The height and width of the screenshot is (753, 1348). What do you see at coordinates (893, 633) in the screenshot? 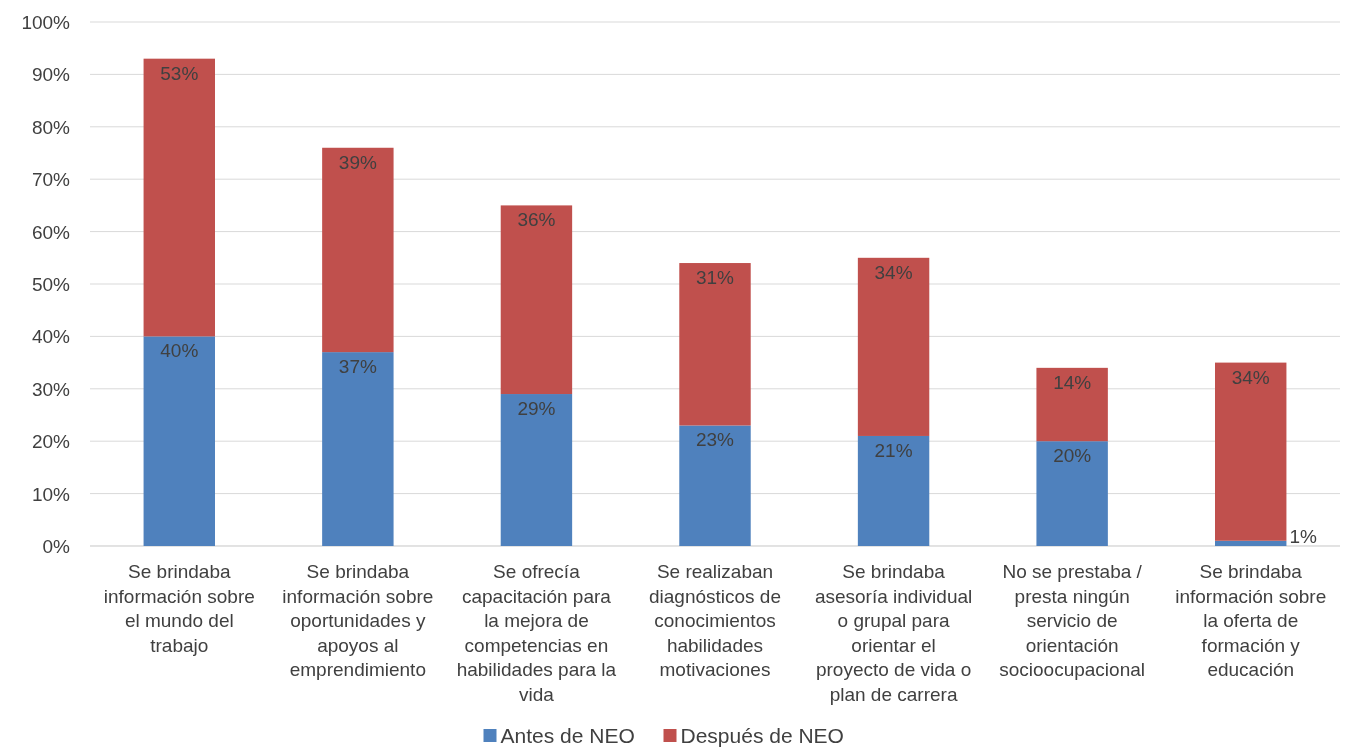
I see `x-tick-label: Se brindaba asesoría individual o grupal para orientar el proyecto de vida o plan de carrera` at bounding box center [893, 633].